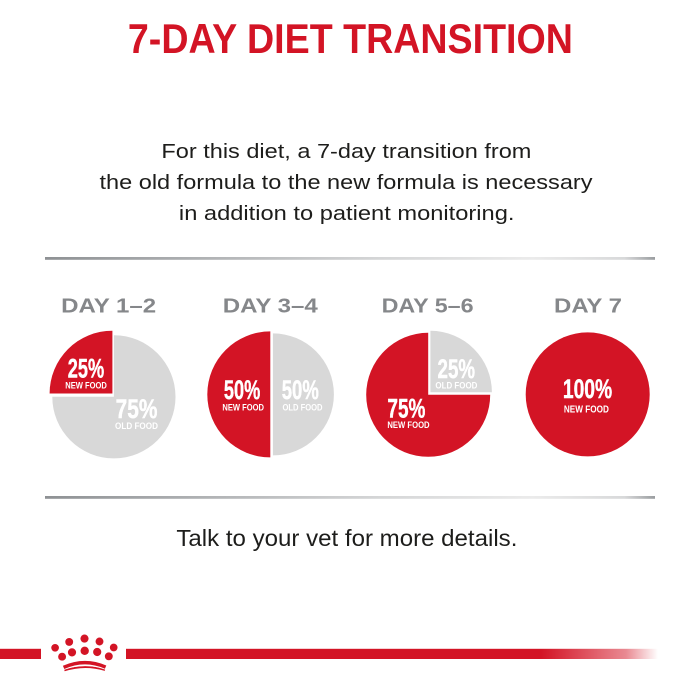 This screenshot has height=700, width=700. What do you see at coordinates (346, 152) in the screenshot?
I see `svg-text:For this diet, a 7-day transit: For this diet, a 7-day transition from` at bounding box center [346, 152].